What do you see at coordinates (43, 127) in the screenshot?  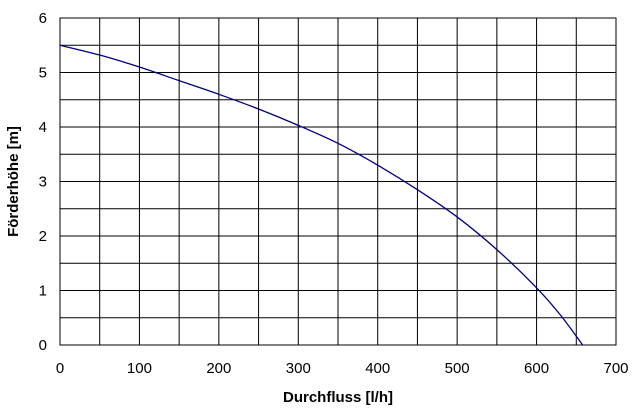 I see `y-tick-label: 4` at bounding box center [43, 127].